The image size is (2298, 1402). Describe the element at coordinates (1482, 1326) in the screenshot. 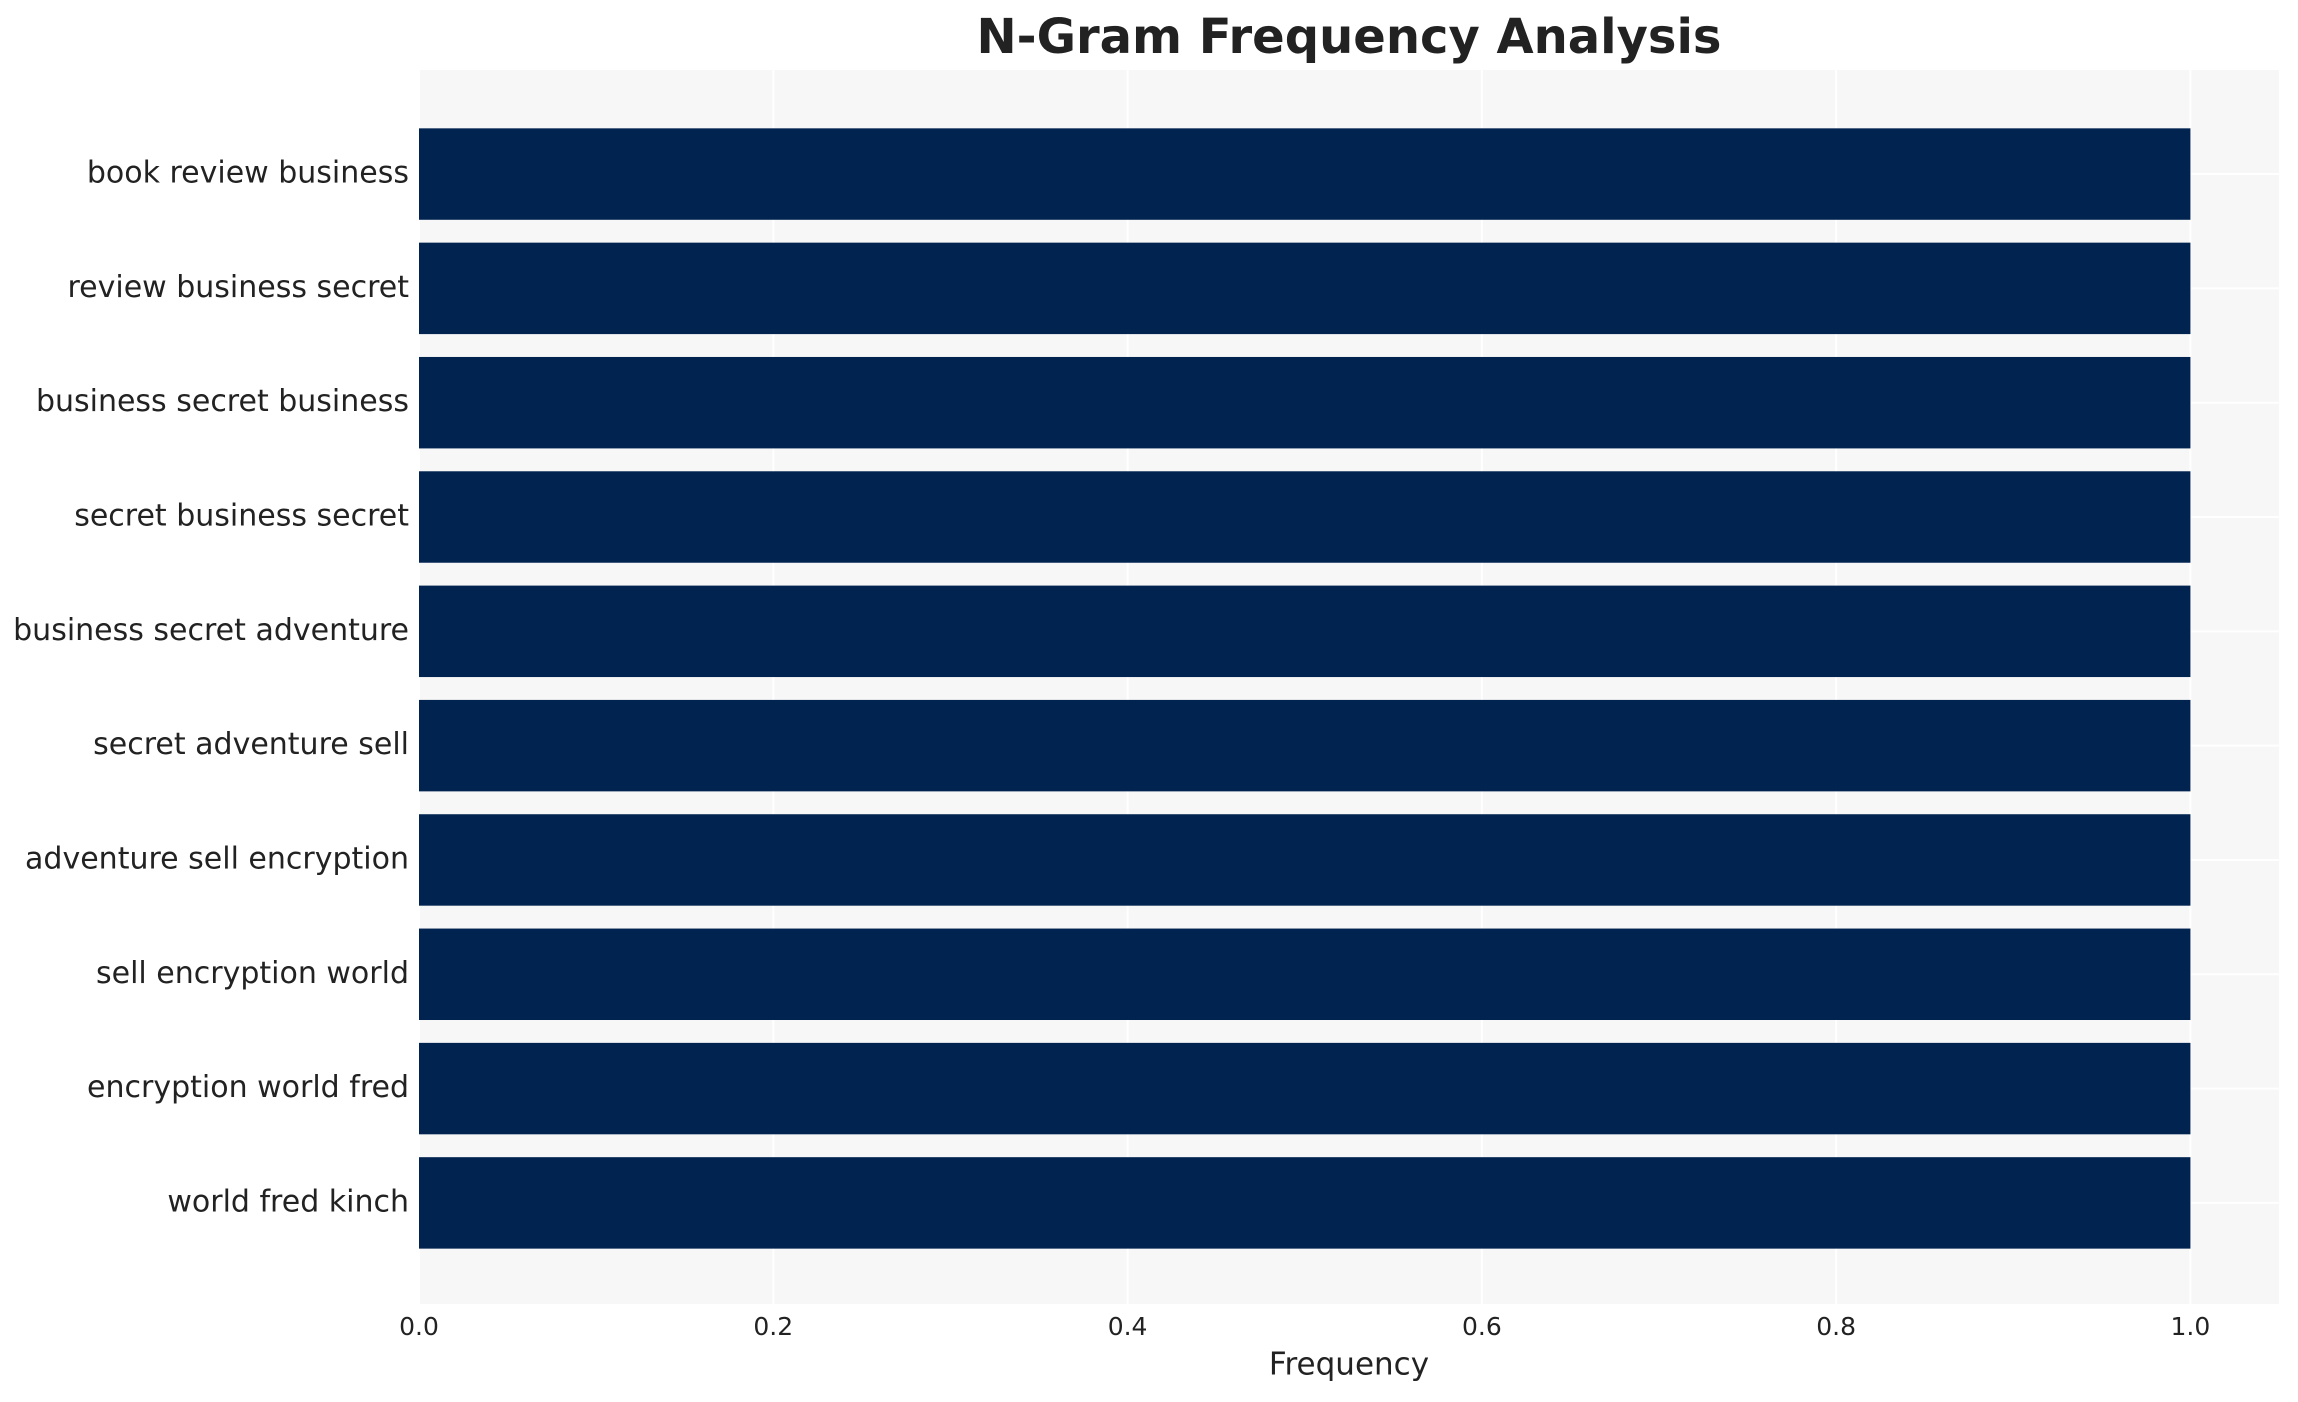

I see `x-tick-label: 0.6` at that location.